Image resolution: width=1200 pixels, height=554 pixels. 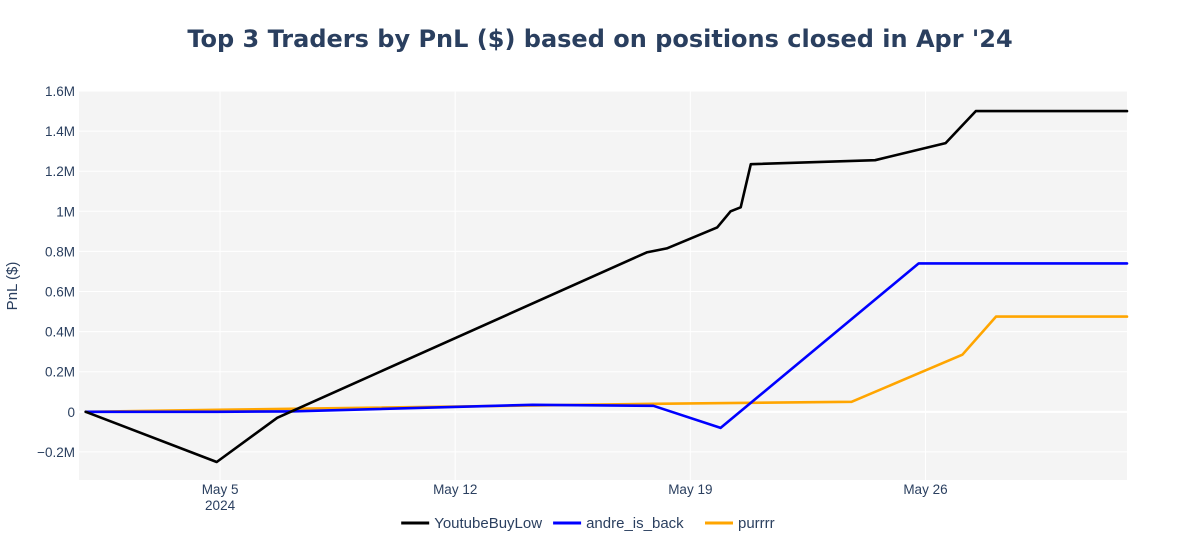 I want to click on y-tick-label: 1.2M, so click(x=60, y=171).